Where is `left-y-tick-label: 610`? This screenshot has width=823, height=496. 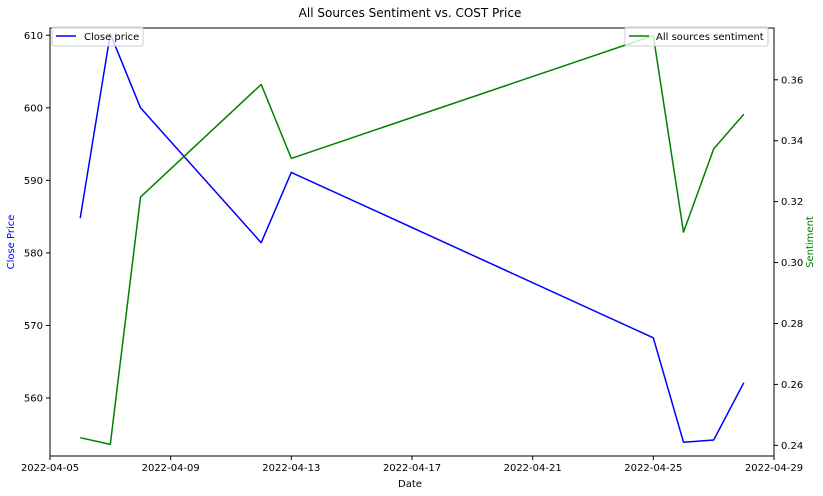 left-y-tick-label: 610 is located at coordinates (33, 36).